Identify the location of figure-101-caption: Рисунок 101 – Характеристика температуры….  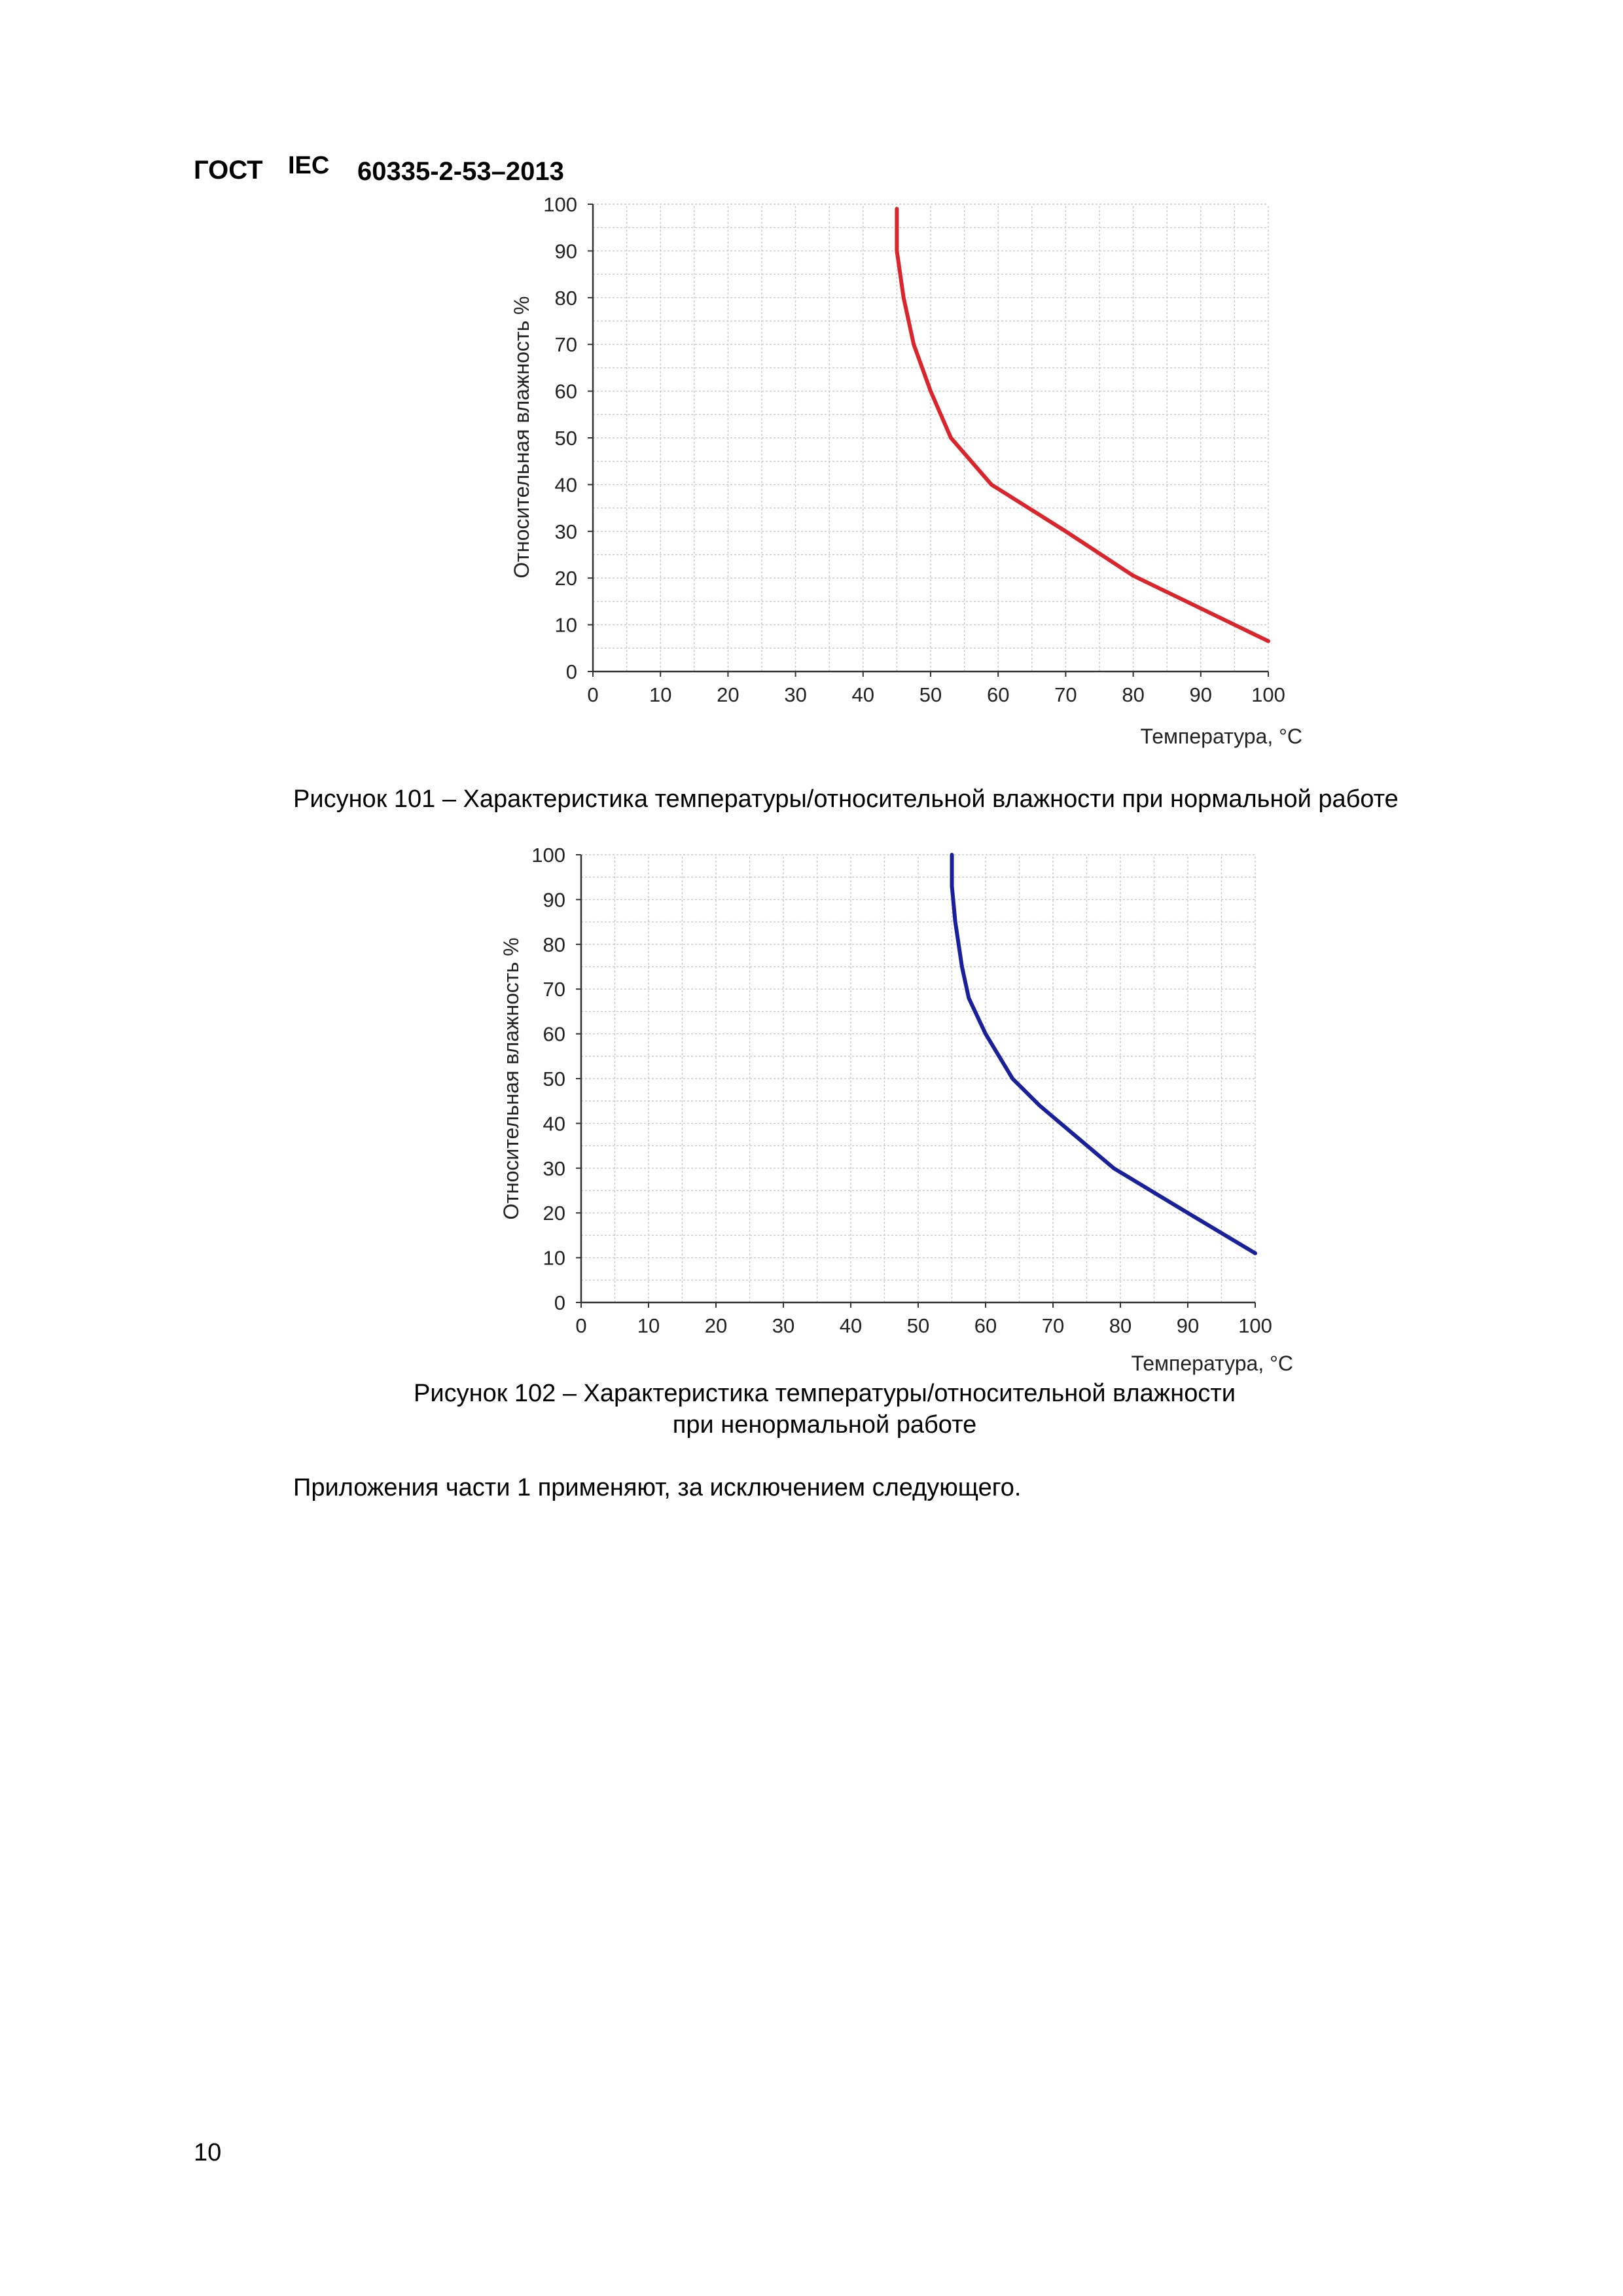
(846, 799).